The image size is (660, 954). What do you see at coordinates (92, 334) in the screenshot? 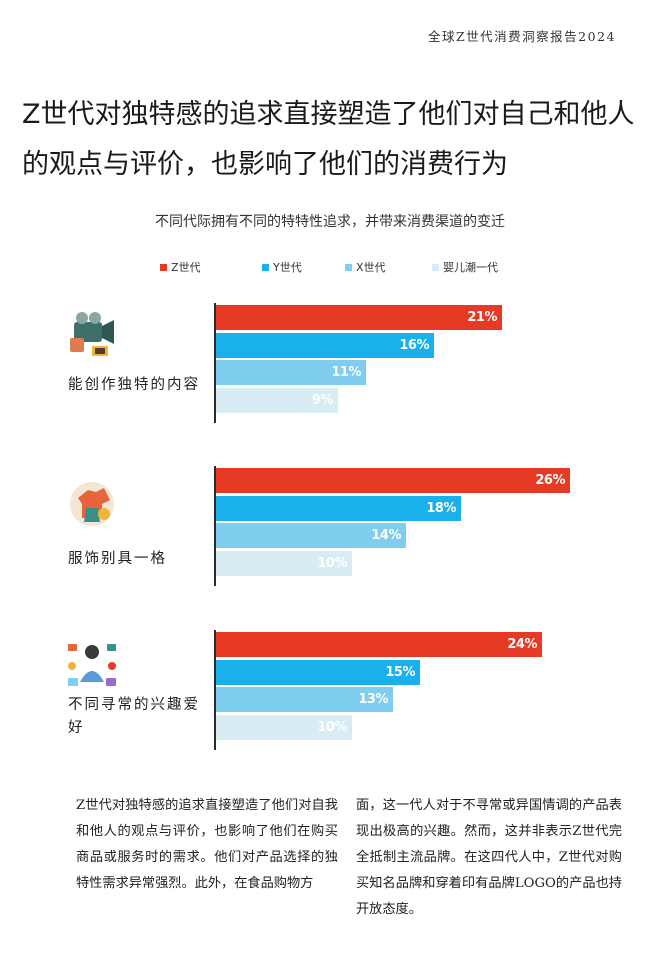
I see `video-camera-icon` at bounding box center [92, 334].